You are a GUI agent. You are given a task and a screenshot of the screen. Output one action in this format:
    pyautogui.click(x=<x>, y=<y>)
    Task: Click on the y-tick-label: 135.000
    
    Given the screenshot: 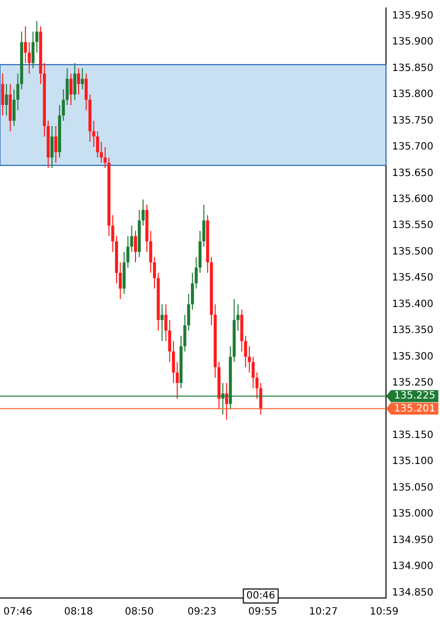 What is the action you would take?
    pyautogui.click(x=413, y=514)
    